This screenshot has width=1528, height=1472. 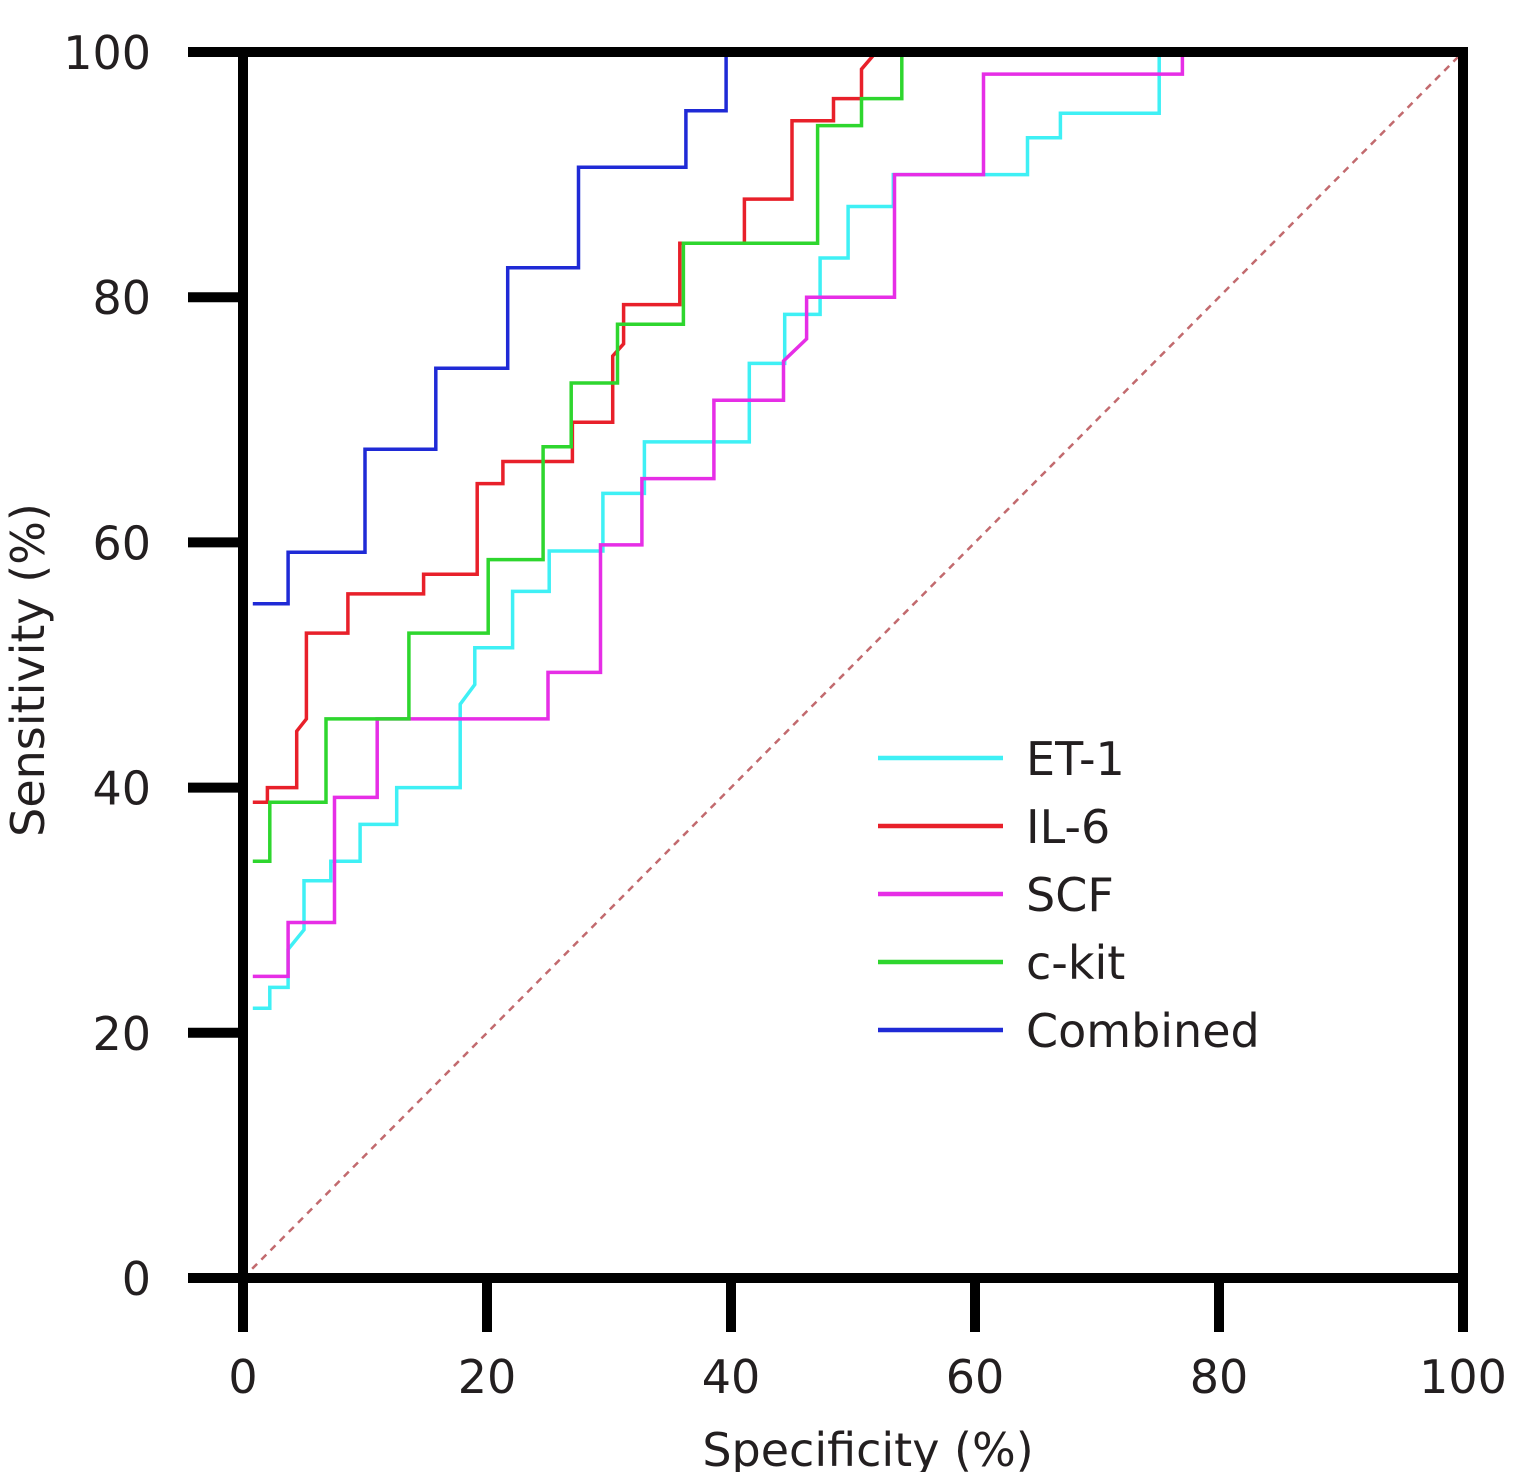 I want to click on legend-item-scf: SCF, so click(x=996, y=895).